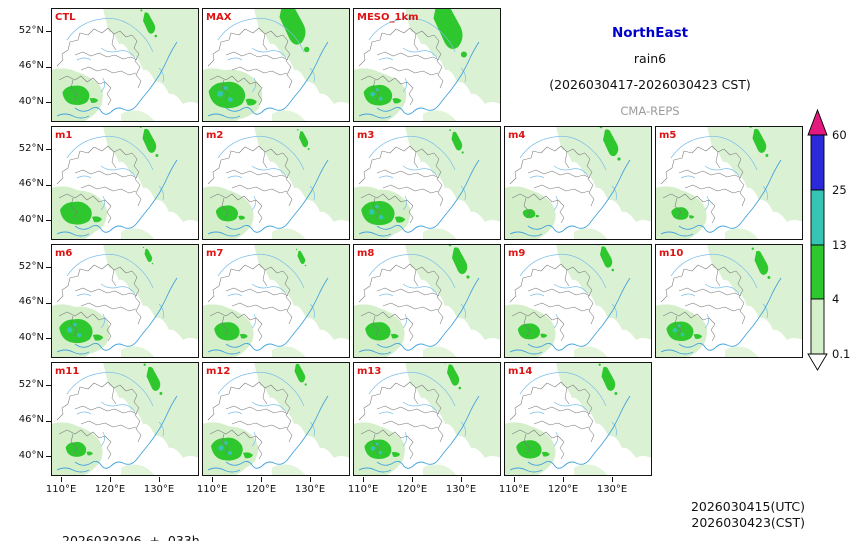  Describe the element at coordinates (365, 253) in the screenshot. I see `panel-label: m8` at that location.